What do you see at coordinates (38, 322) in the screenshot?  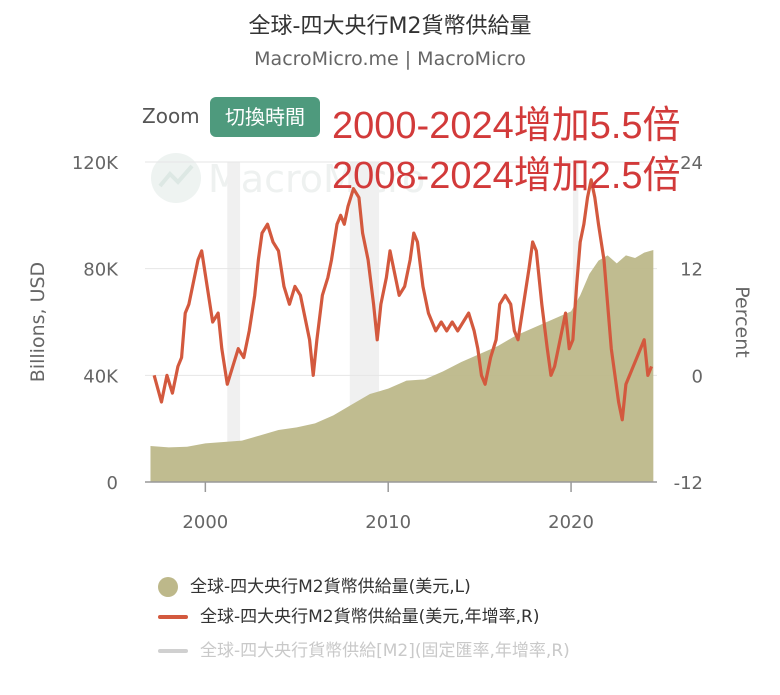 I see `y-left-axis-title: Billions, USD` at bounding box center [38, 322].